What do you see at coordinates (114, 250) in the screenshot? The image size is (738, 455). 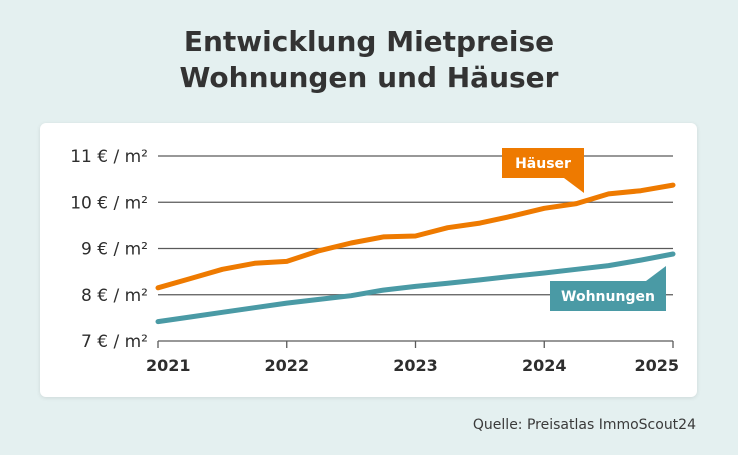 I see `y-tick-label: 9 € / m²` at bounding box center [114, 250].